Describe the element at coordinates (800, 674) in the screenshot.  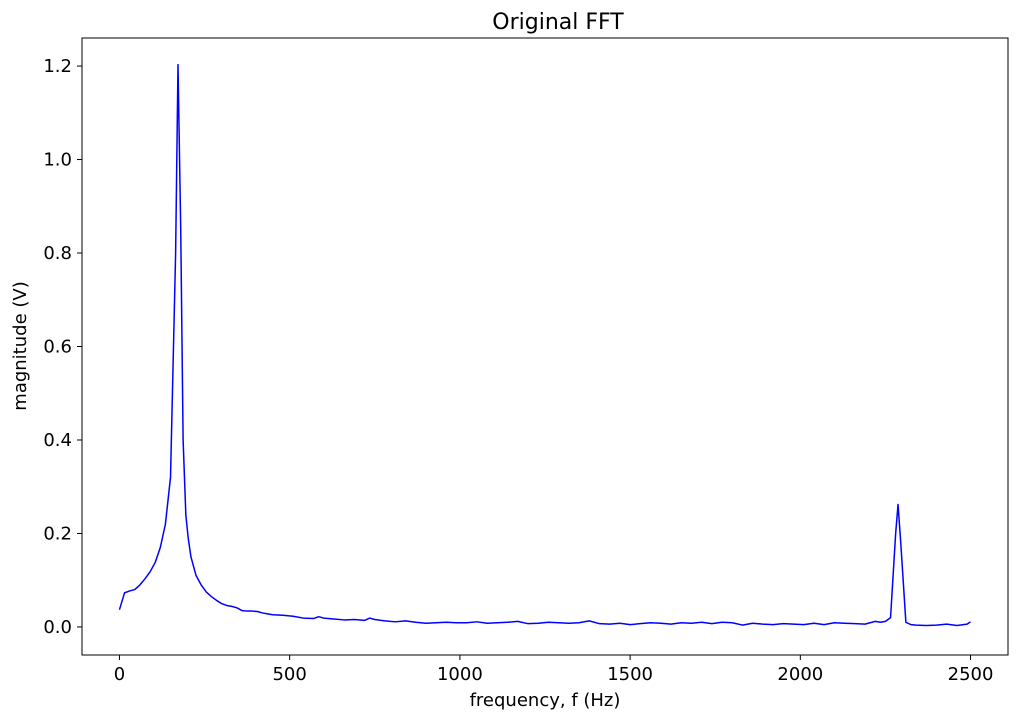
I see `x-tick-label: 2000` at that location.